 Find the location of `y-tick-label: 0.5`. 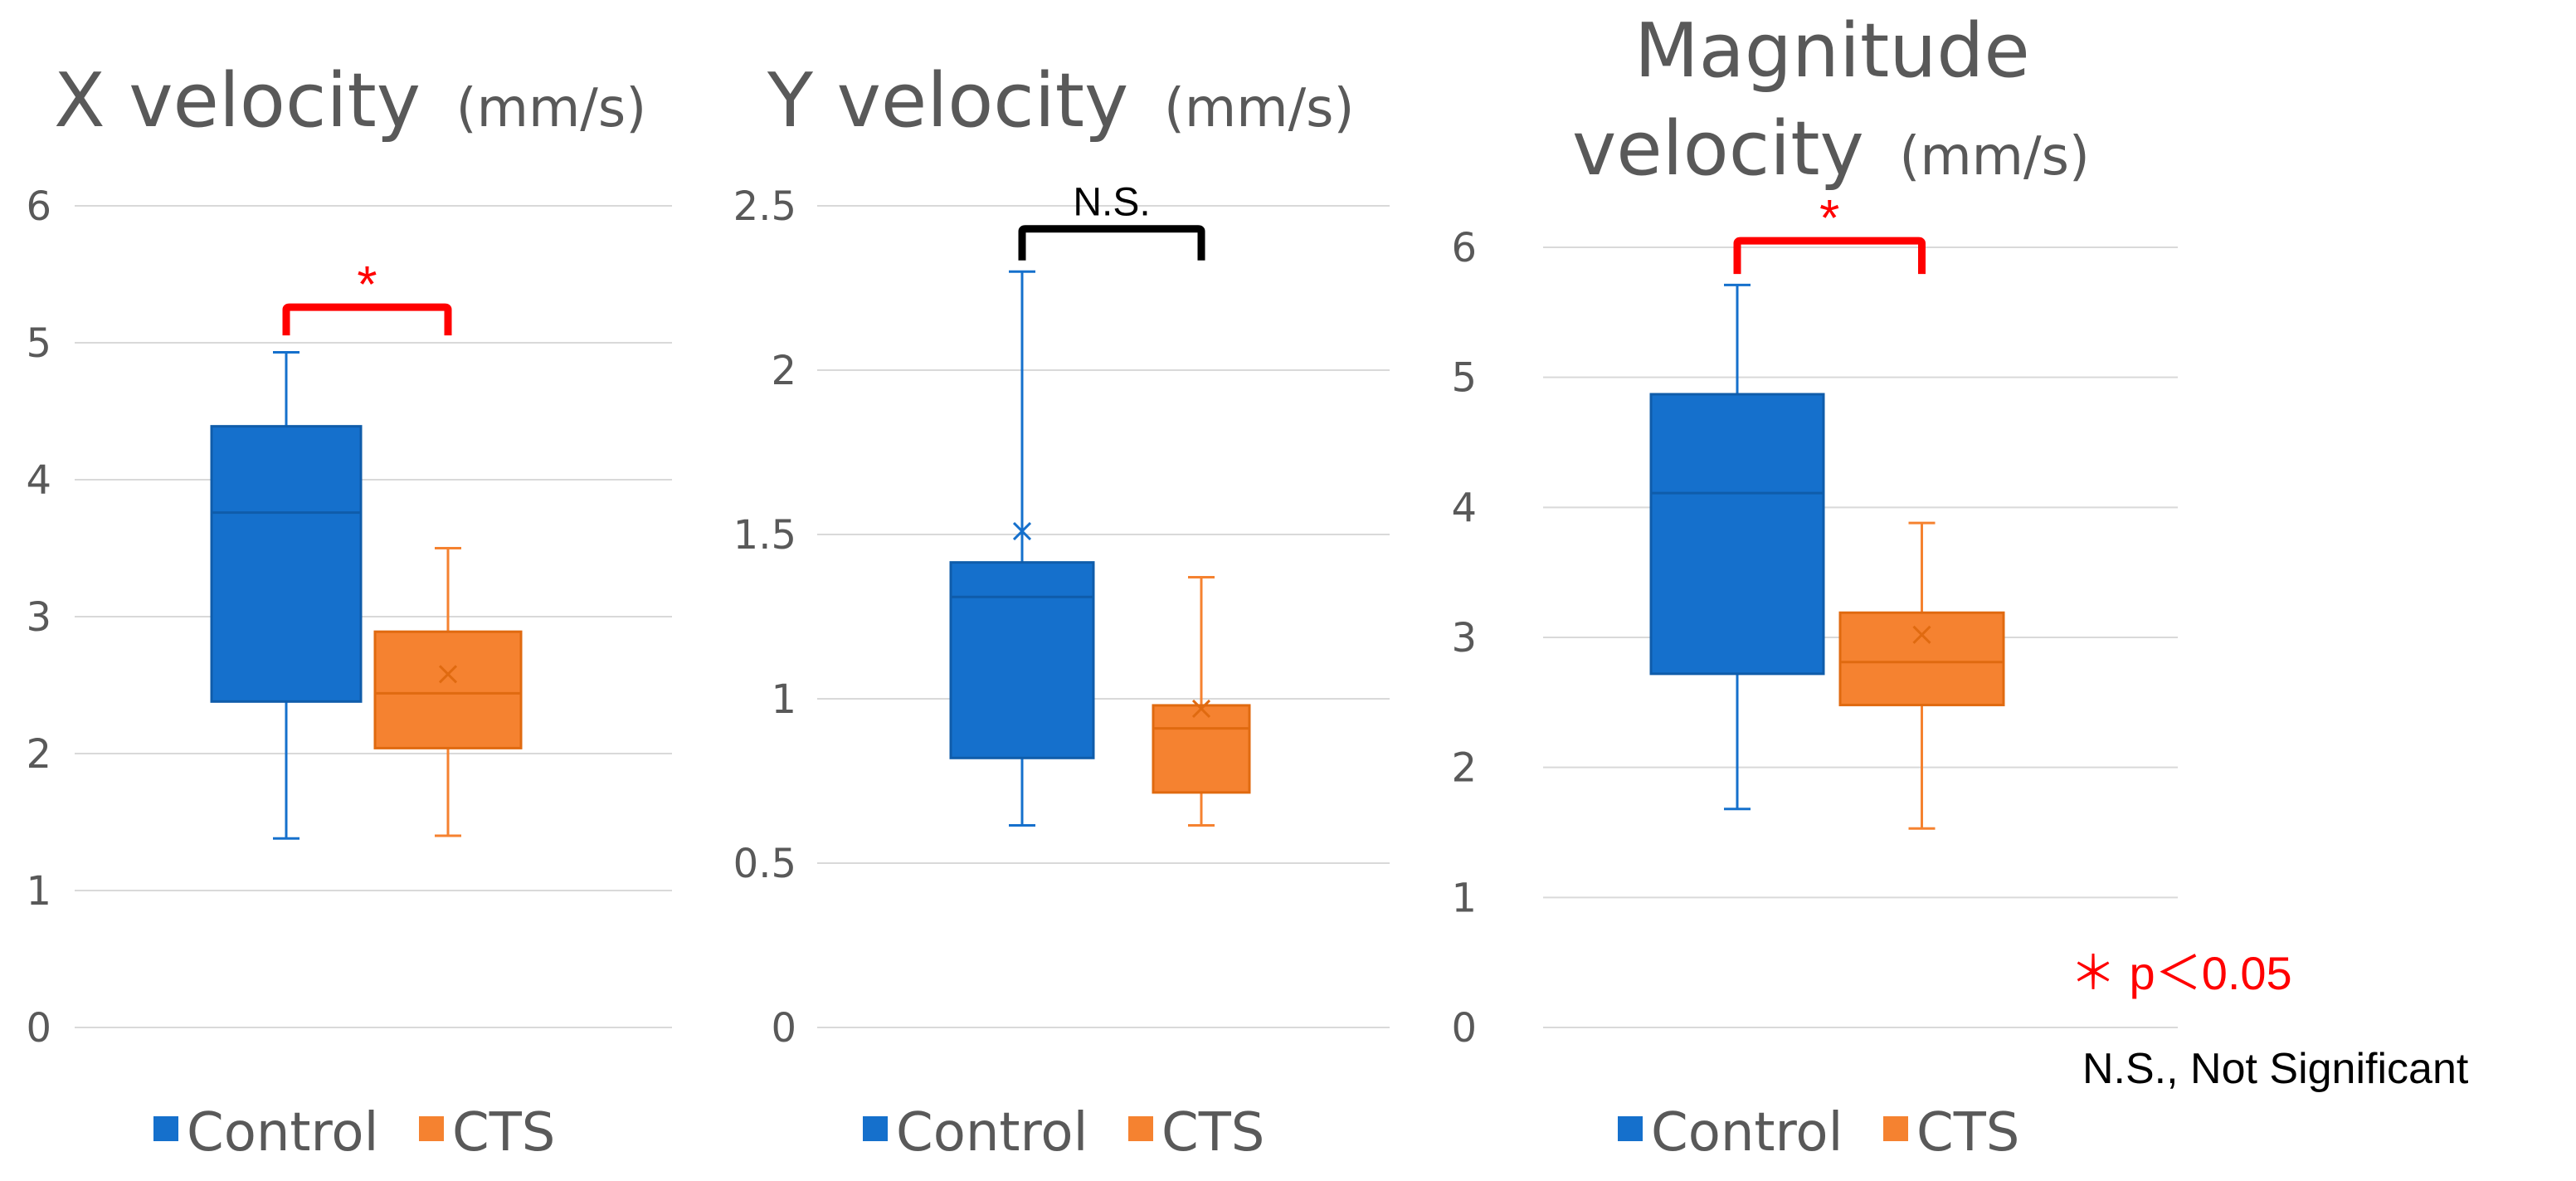

y-tick-label: 0.5 is located at coordinates (764, 864).